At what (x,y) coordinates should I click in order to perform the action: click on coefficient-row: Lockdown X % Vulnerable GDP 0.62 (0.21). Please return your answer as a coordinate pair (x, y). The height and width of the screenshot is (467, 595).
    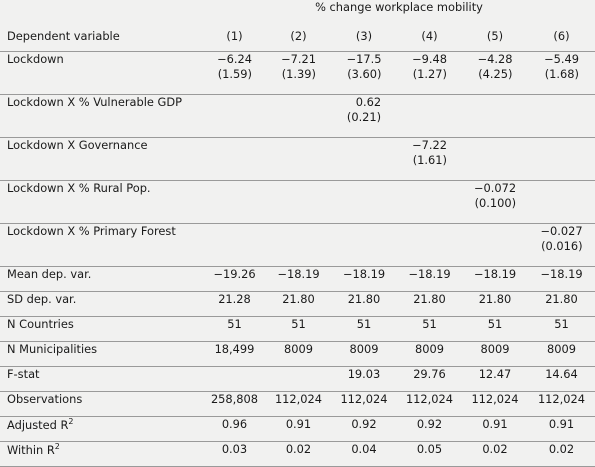
    Looking at the image, I should click on (297, 116).